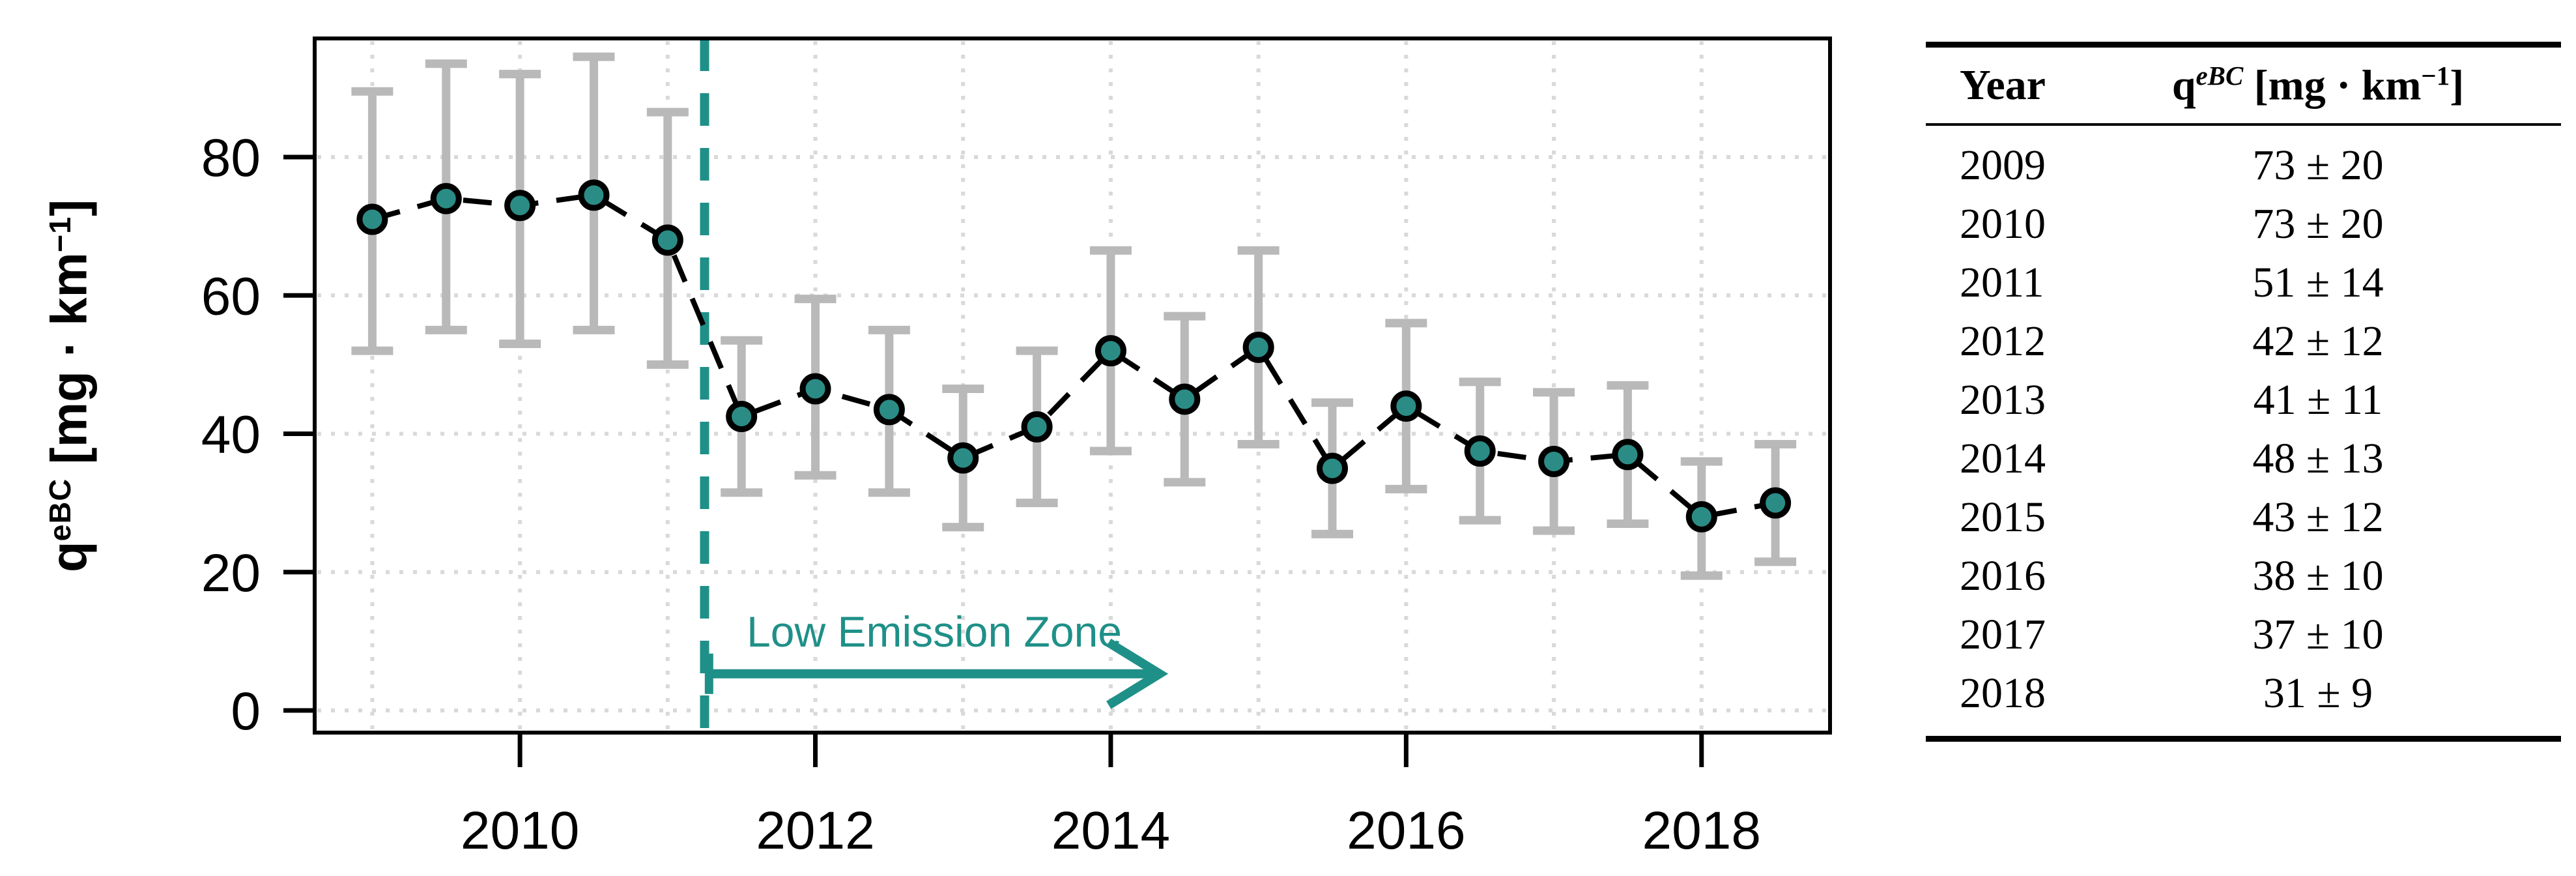 The image size is (2576, 876). What do you see at coordinates (2243, 635) in the screenshot?
I see `table-row: 2017 37 ± 10` at bounding box center [2243, 635].